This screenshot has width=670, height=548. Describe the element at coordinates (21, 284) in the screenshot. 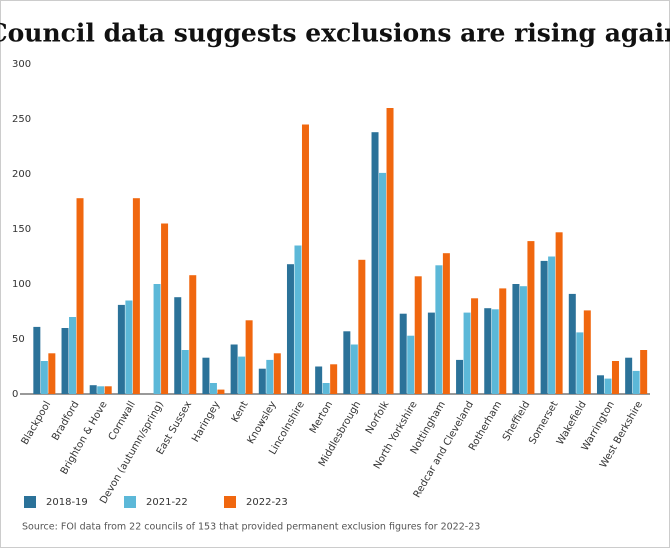

I see `y-tick-label: 100` at that location.